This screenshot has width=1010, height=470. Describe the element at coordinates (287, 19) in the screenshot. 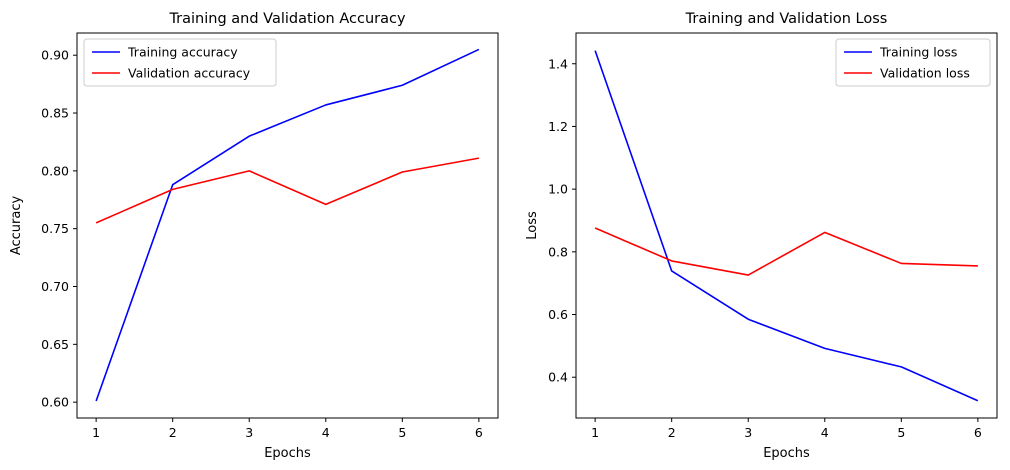

I see `chart-title: Training and Validation Accuracy` at that location.